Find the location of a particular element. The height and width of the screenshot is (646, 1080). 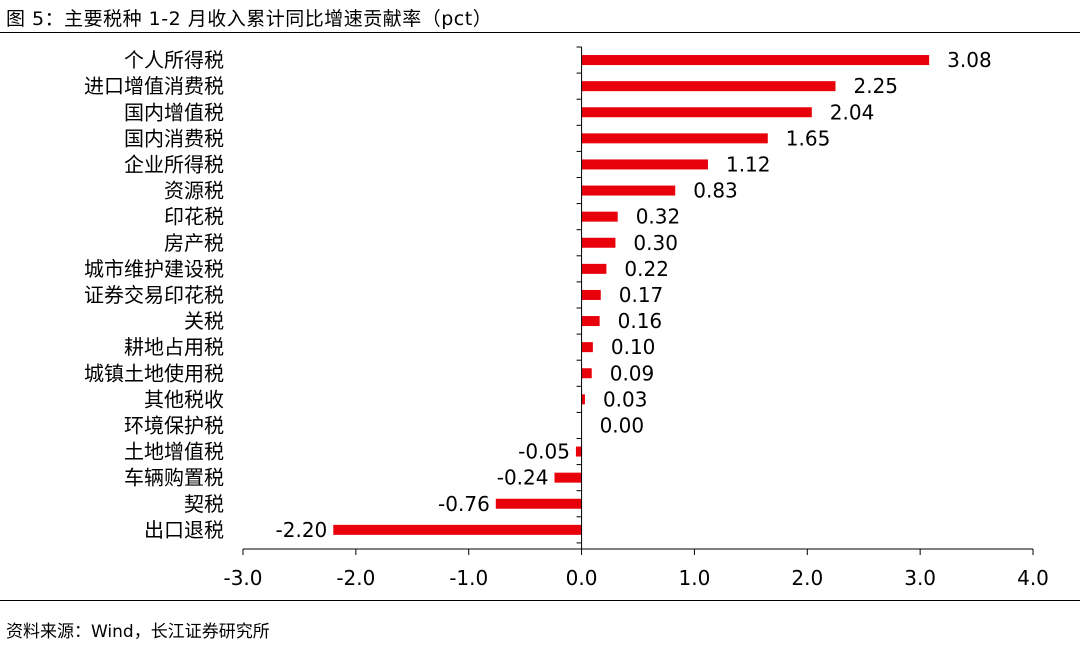

category-label-3: 国内消费税 is located at coordinates (174, 138).